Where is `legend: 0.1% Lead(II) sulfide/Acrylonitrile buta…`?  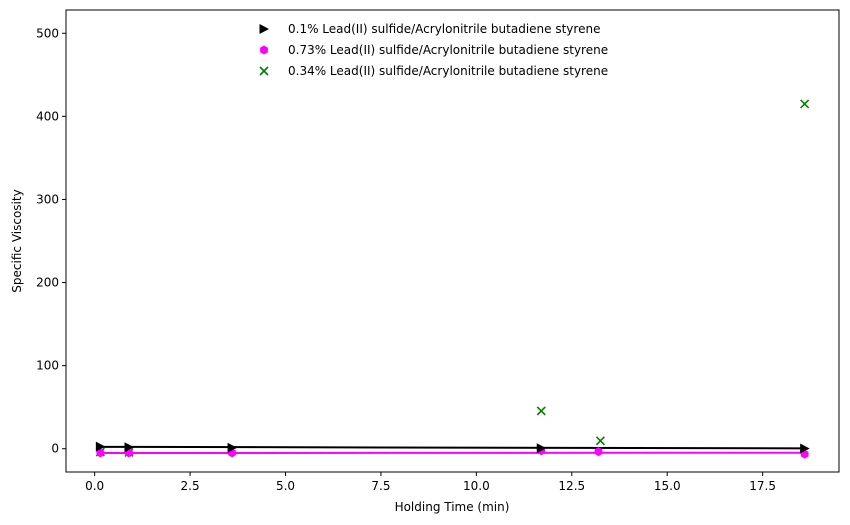
legend: 0.1% Lead(II) sulfide/Acrylonitrile buta… is located at coordinates (433, 50).